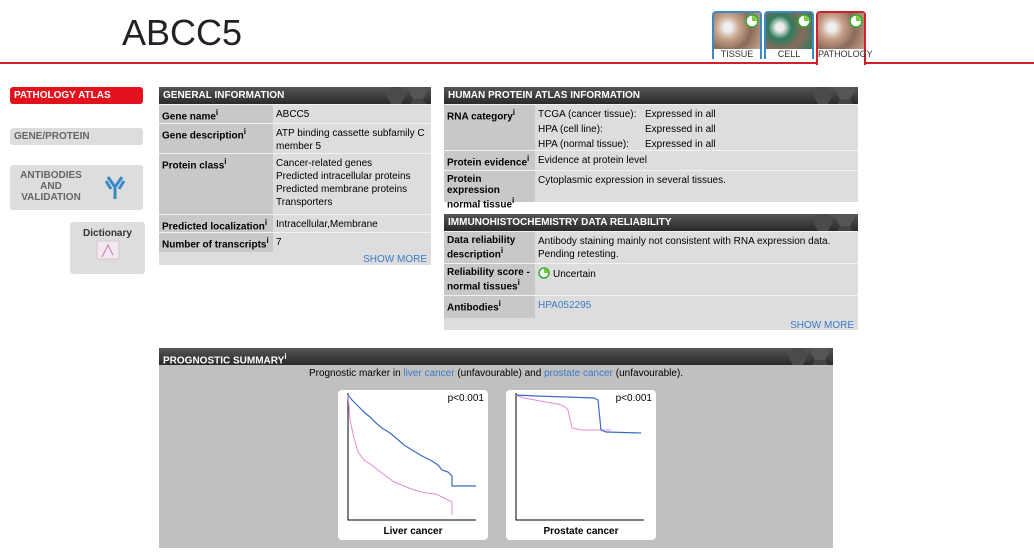 This screenshot has height=560, width=1034. What do you see at coordinates (343, 176) in the screenshot?
I see `value-line: Predicted intracellular proteins` at bounding box center [343, 176].